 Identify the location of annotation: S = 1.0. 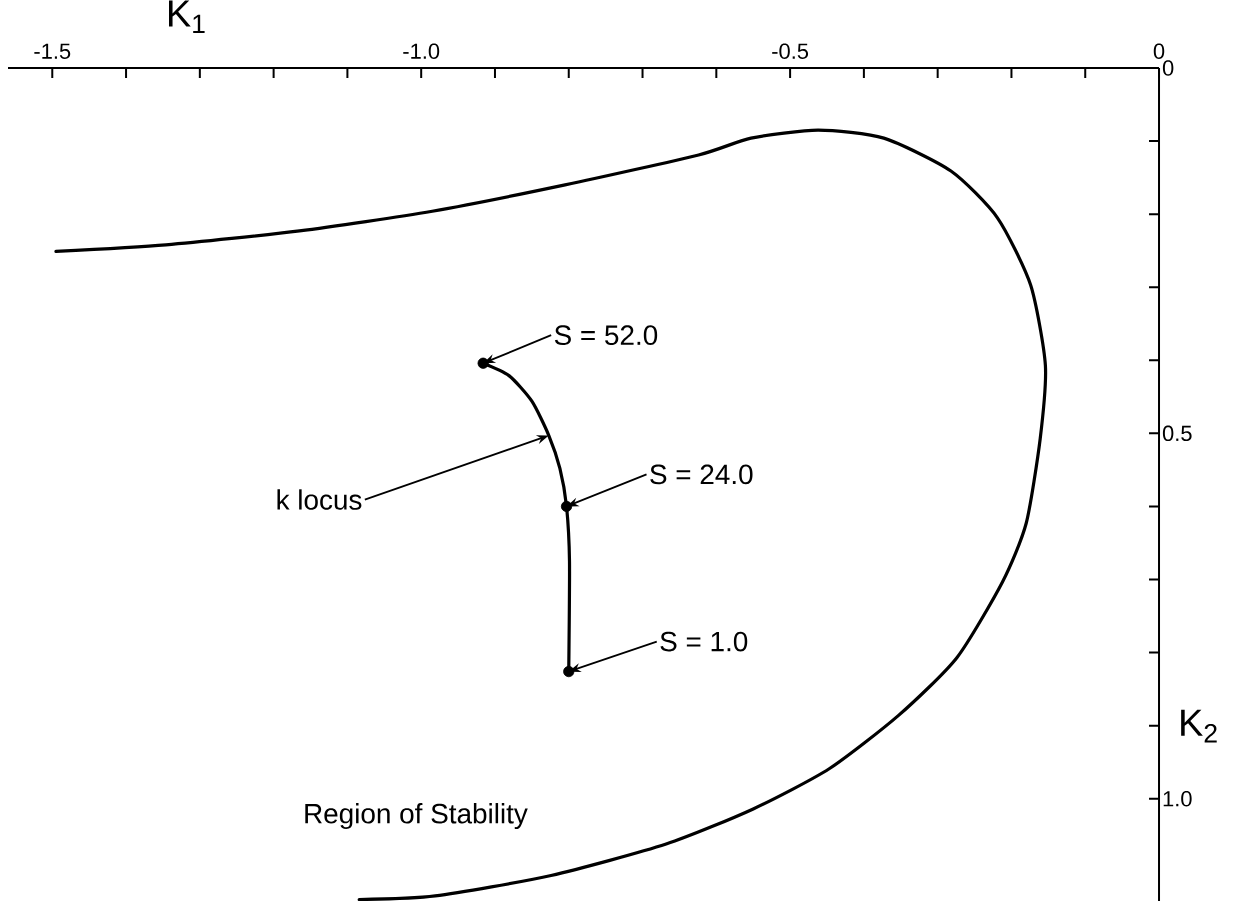
(704, 641).